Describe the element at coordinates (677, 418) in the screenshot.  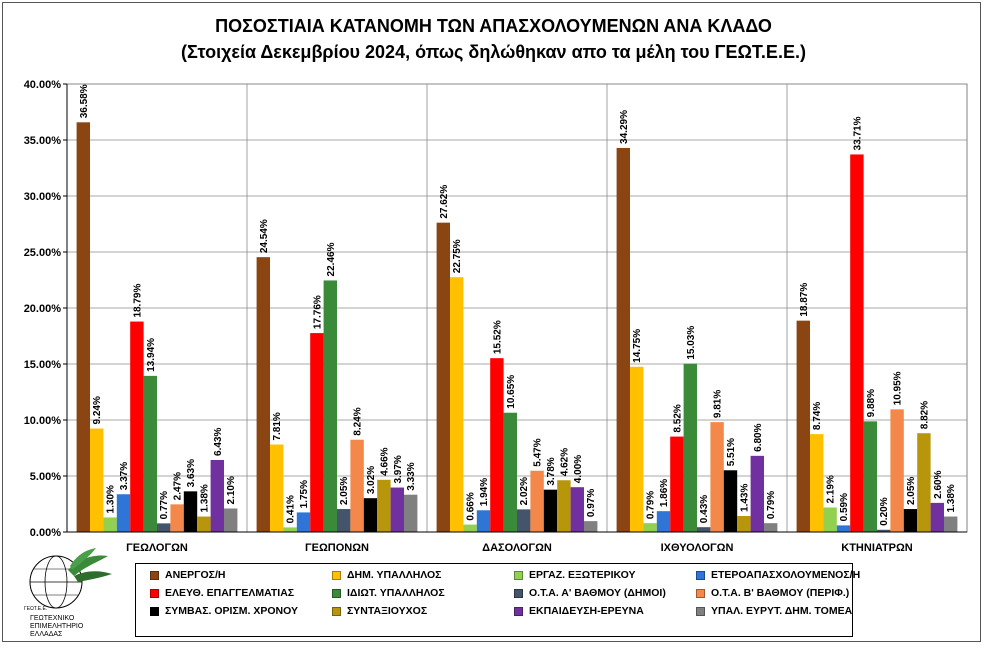
I see `data-label: 8.52%` at that location.